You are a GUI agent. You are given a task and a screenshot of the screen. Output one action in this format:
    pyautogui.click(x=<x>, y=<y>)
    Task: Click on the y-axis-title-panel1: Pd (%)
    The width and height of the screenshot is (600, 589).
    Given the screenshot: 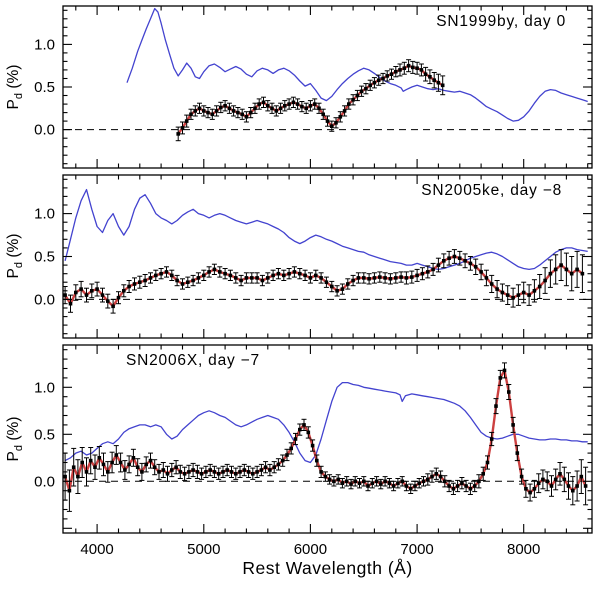 What is the action you would take?
    pyautogui.click(x=15, y=87)
    